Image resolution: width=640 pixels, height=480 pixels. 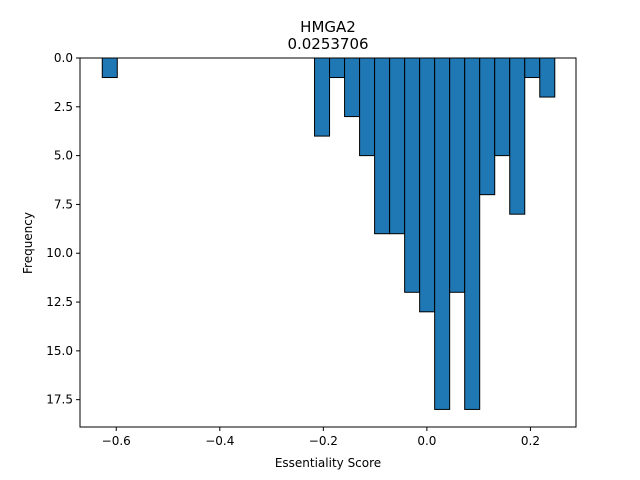 What do you see at coordinates (59, 351) in the screenshot?
I see `y-tick-label: 15.0` at bounding box center [59, 351].